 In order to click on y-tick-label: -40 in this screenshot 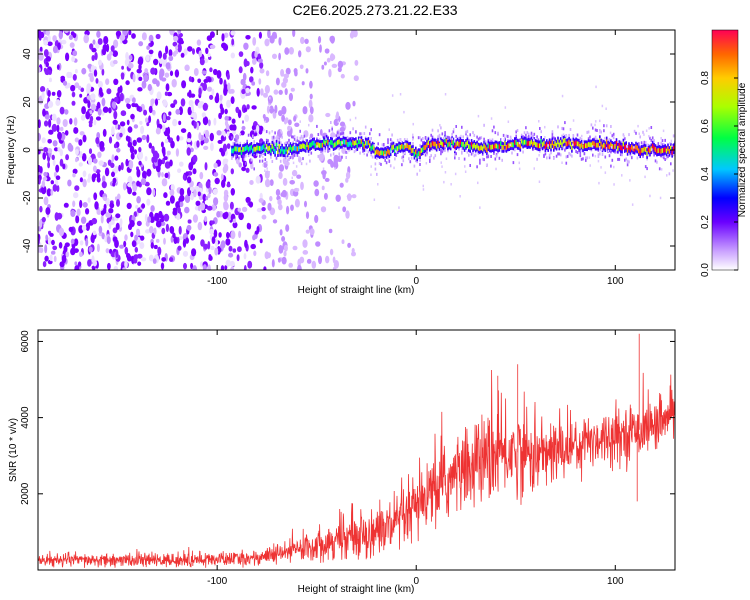, I will do `click(27, 245)`.